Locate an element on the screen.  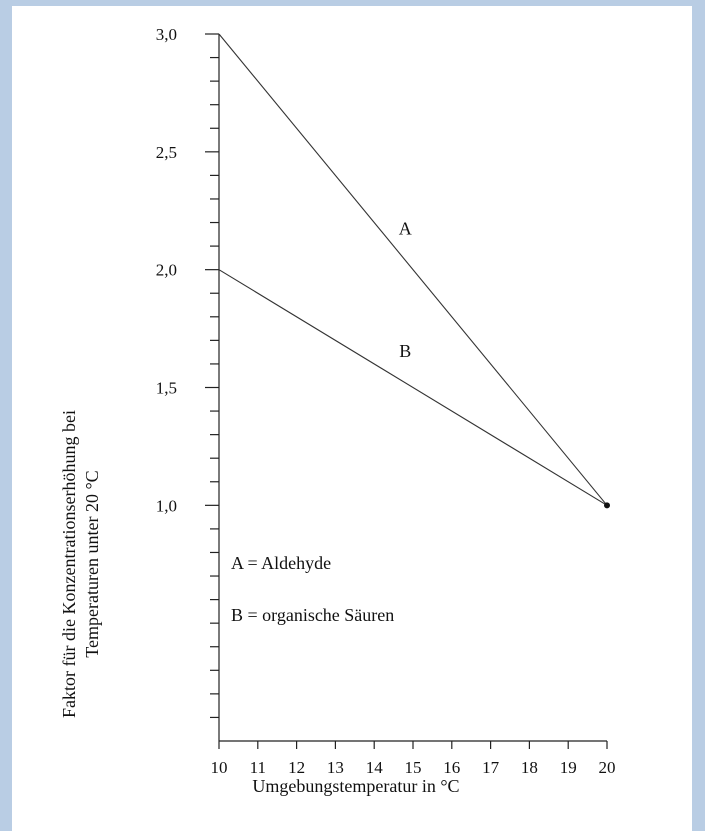
y-tick-label: 1,0 is located at coordinates (166, 505).